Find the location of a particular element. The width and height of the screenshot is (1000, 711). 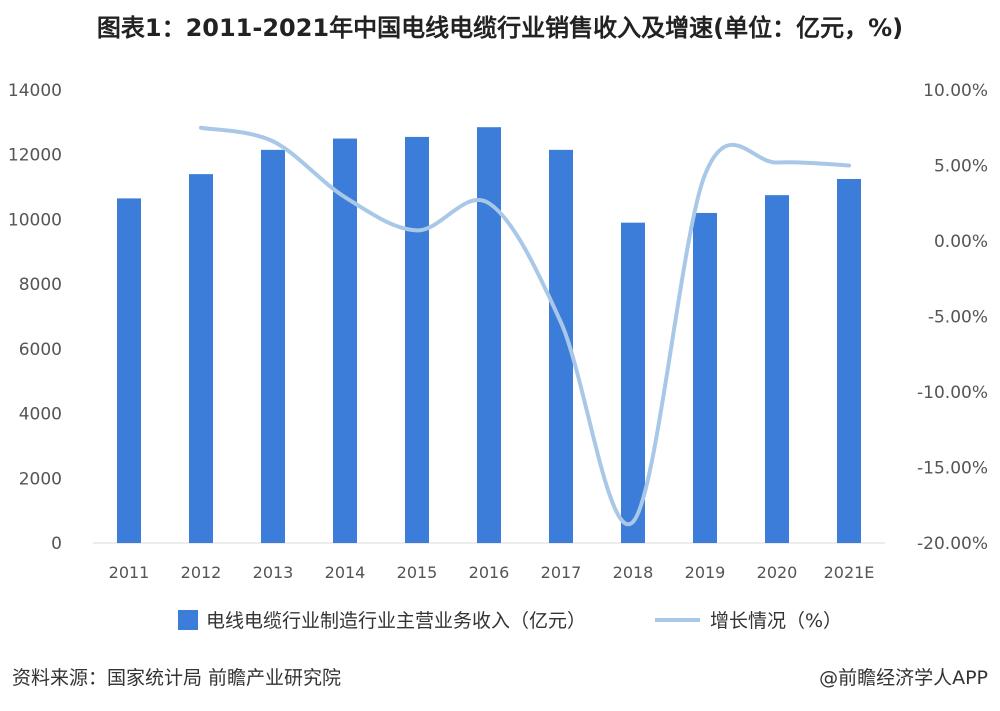

legend-bar-swatch is located at coordinates (188, 620).